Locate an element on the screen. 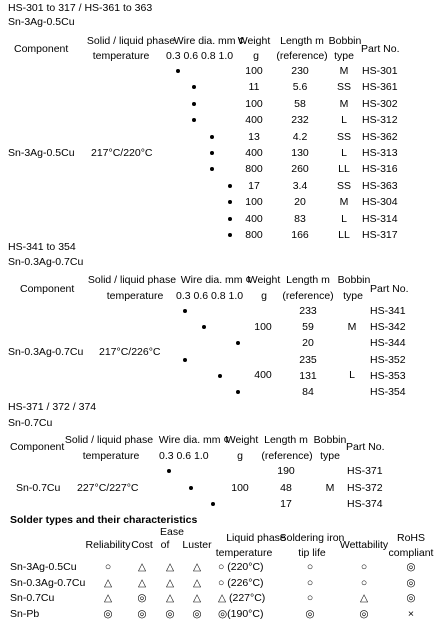 The image size is (444, 635). weight-cell: 13 is located at coordinates (254, 136).